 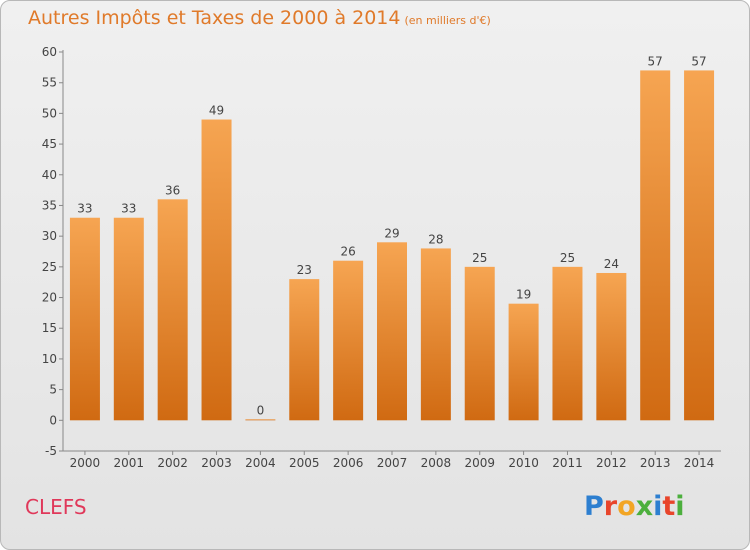 What do you see at coordinates (479, 258) in the screenshot?
I see `data-label-2009: 25` at bounding box center [479, 258].